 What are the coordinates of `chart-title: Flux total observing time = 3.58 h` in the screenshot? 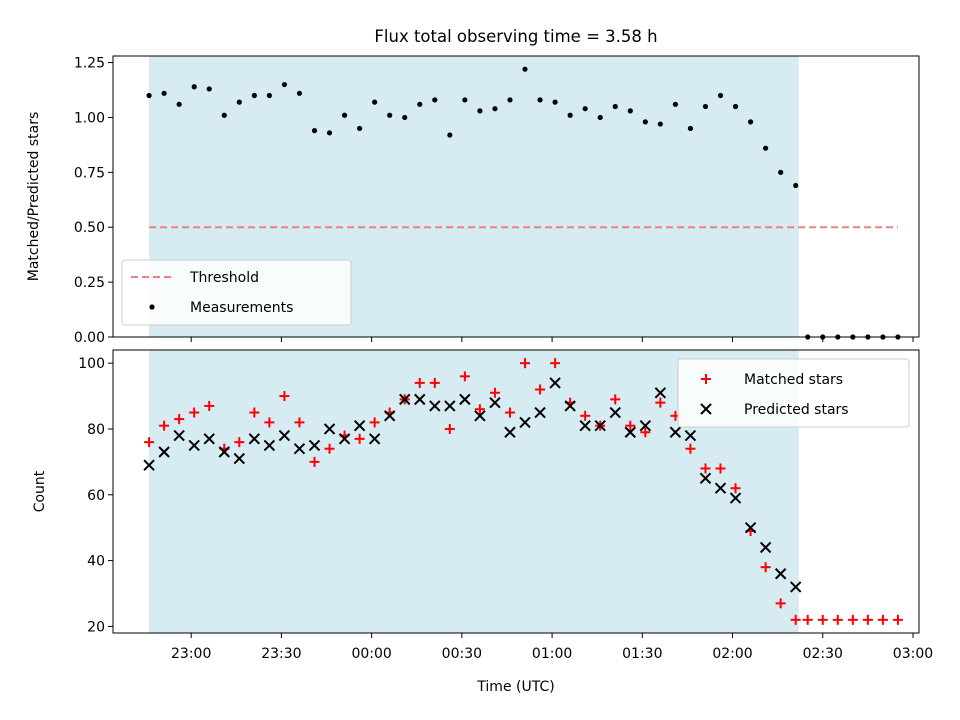 It's located at (515, 36).